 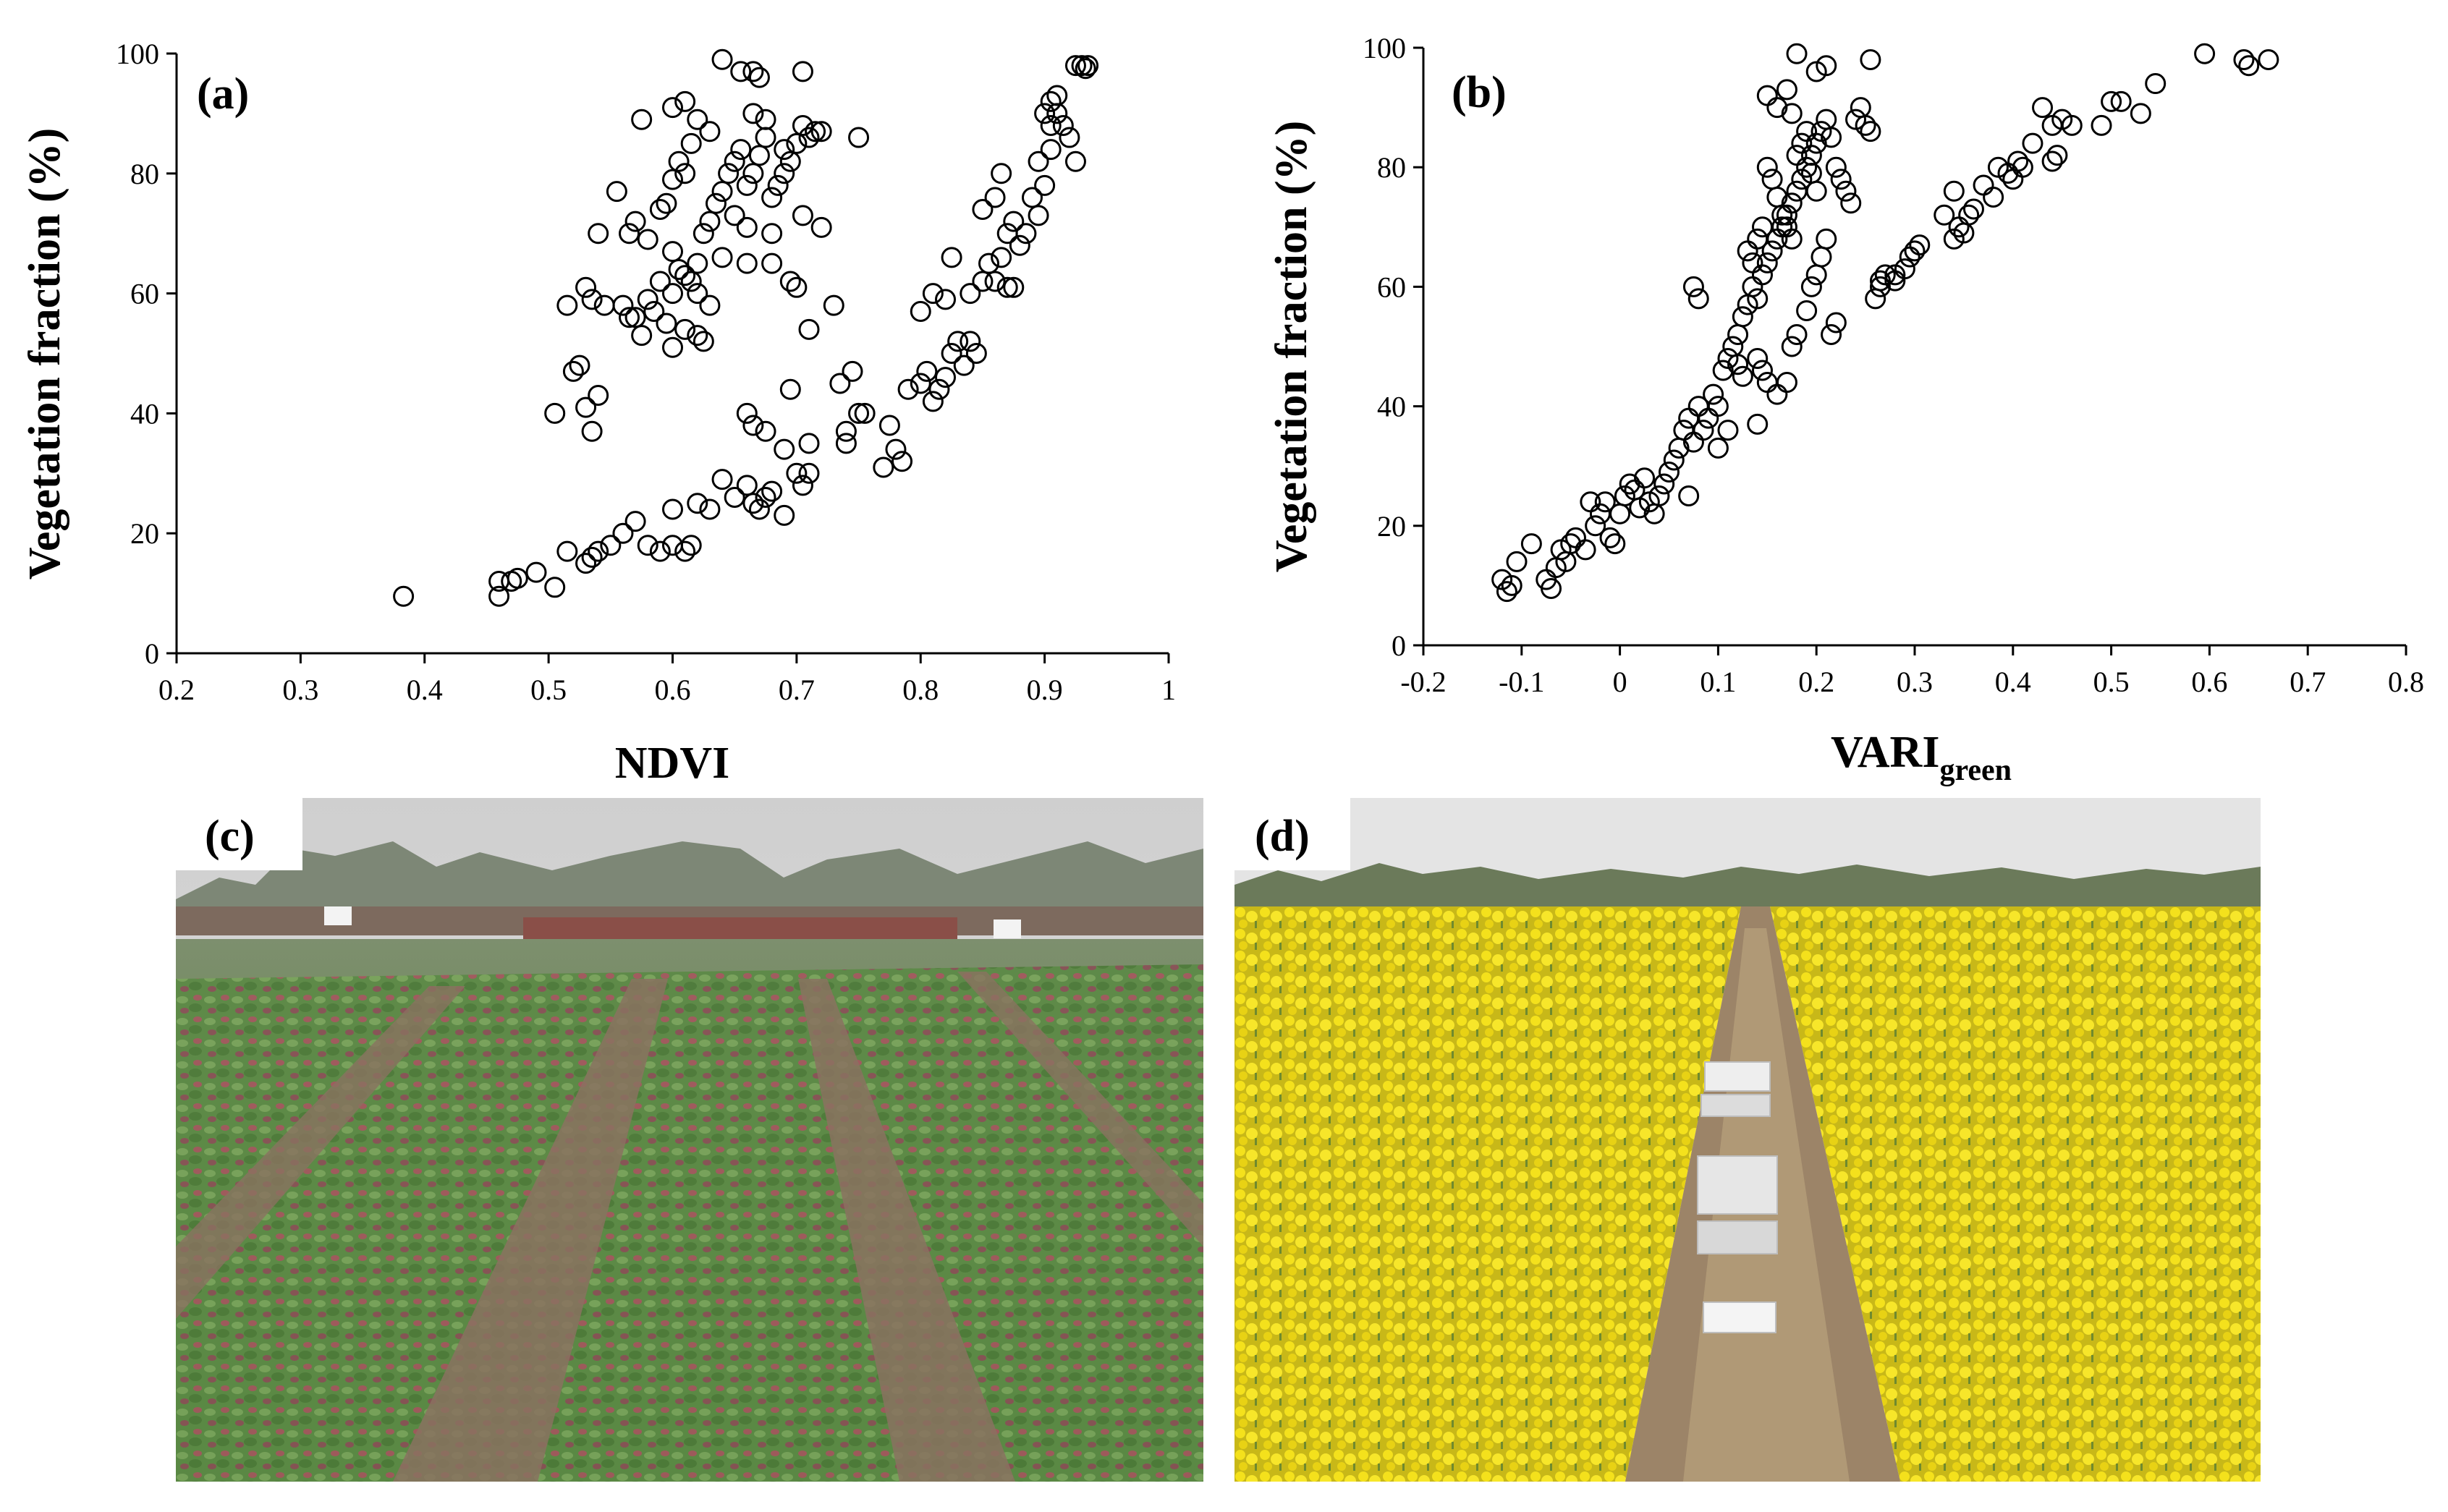 I want to click on x-tick-label: 0, so click(x=1620, y=682).